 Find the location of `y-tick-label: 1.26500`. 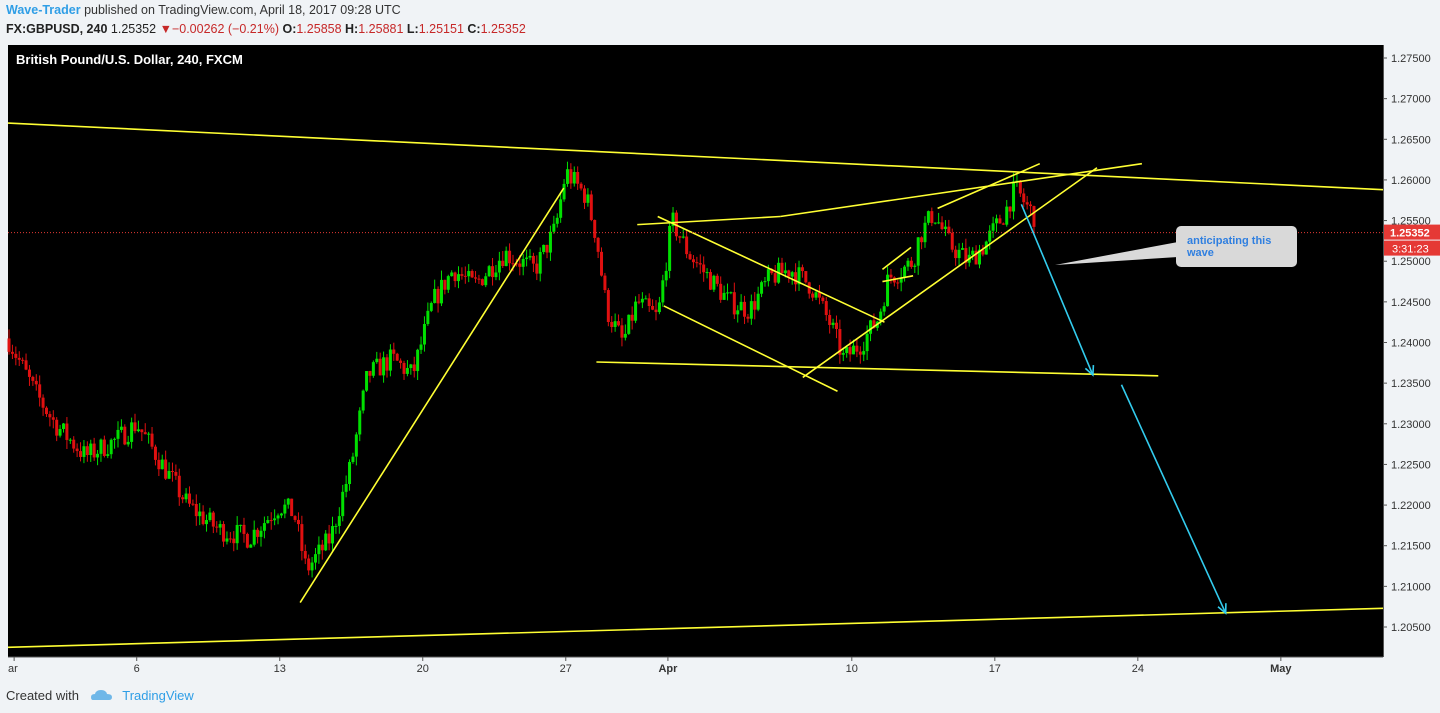

y-tick-label: 1.26500 is located at coordinates (1411, 140).